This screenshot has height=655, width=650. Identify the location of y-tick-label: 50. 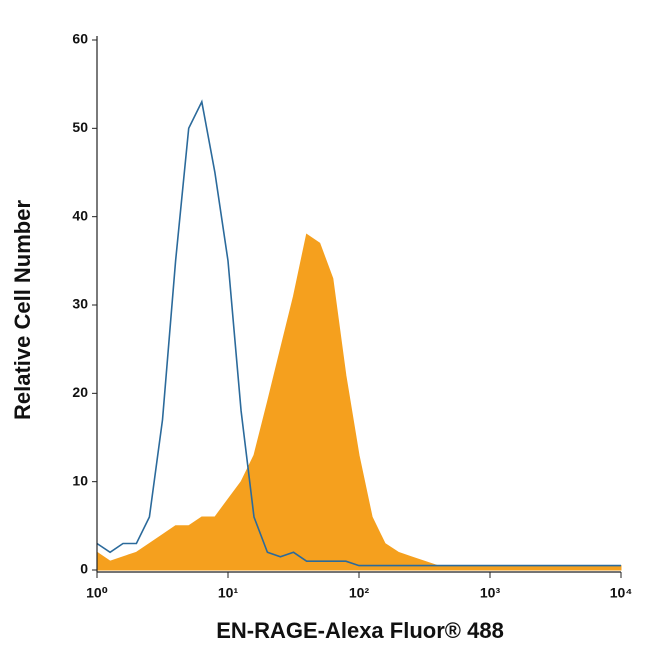
(80, 127).